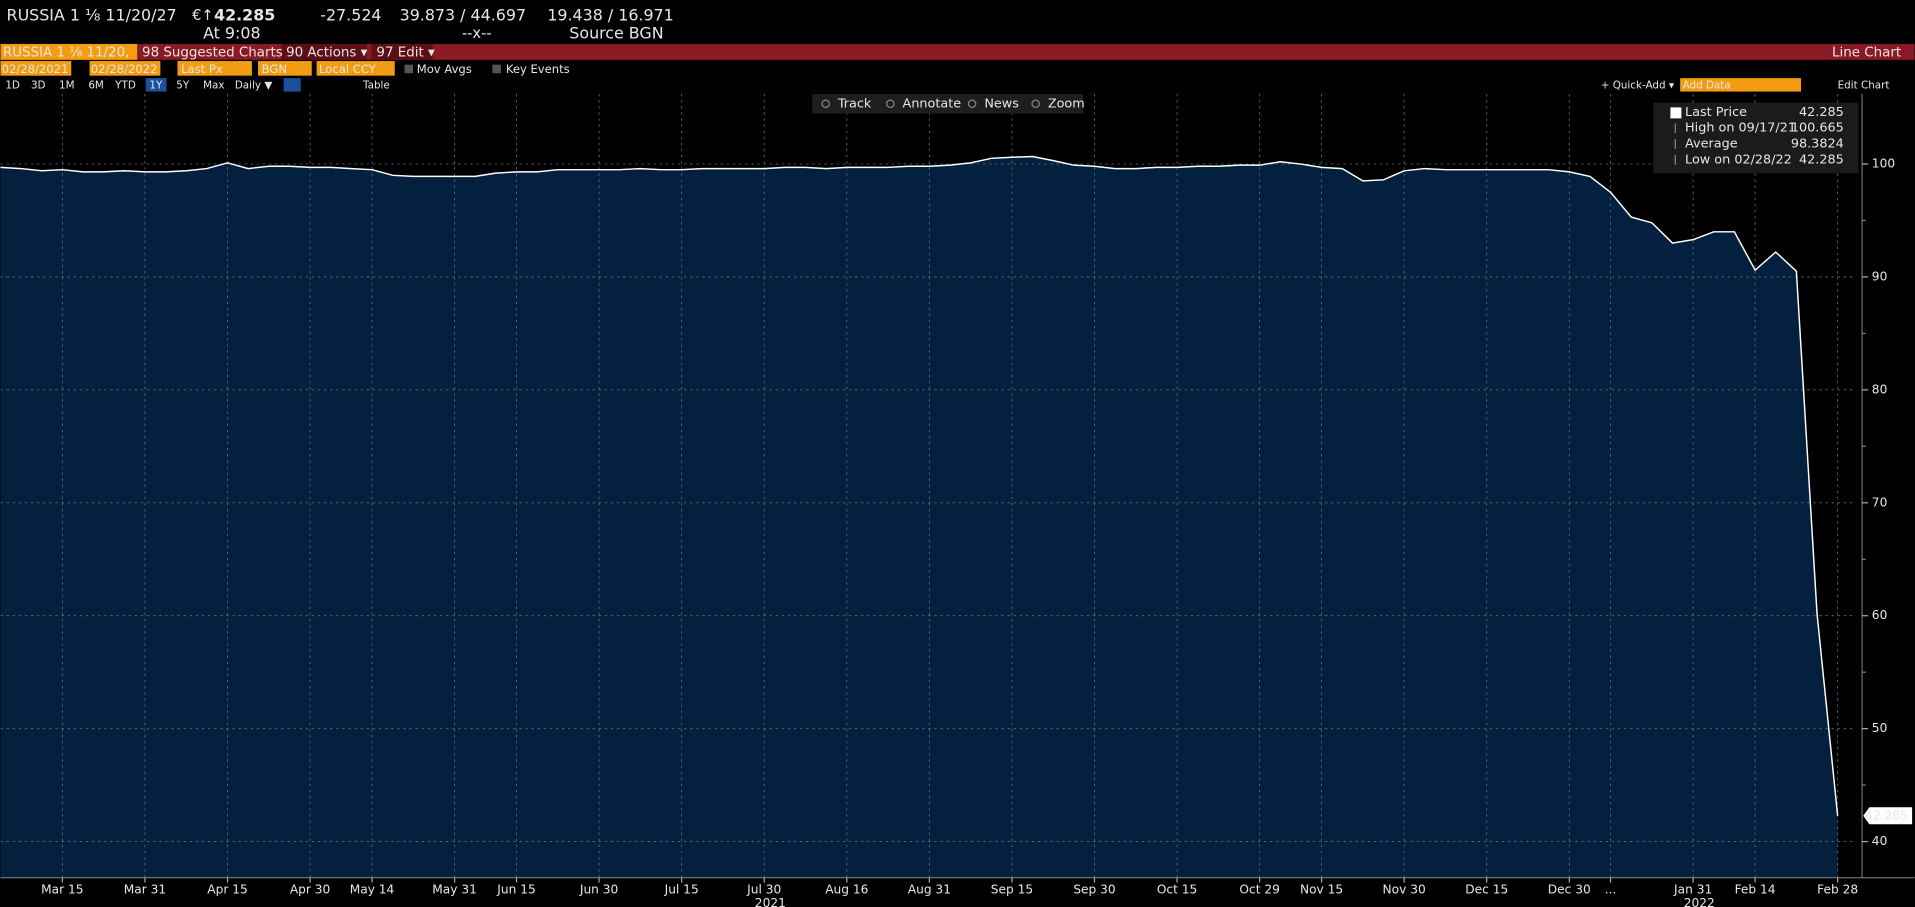 The image size is (1915, 907). Describe the element at coordinates (1817, 128) in the screenshot. I see `legend-stat-value: 100.665` at that location.